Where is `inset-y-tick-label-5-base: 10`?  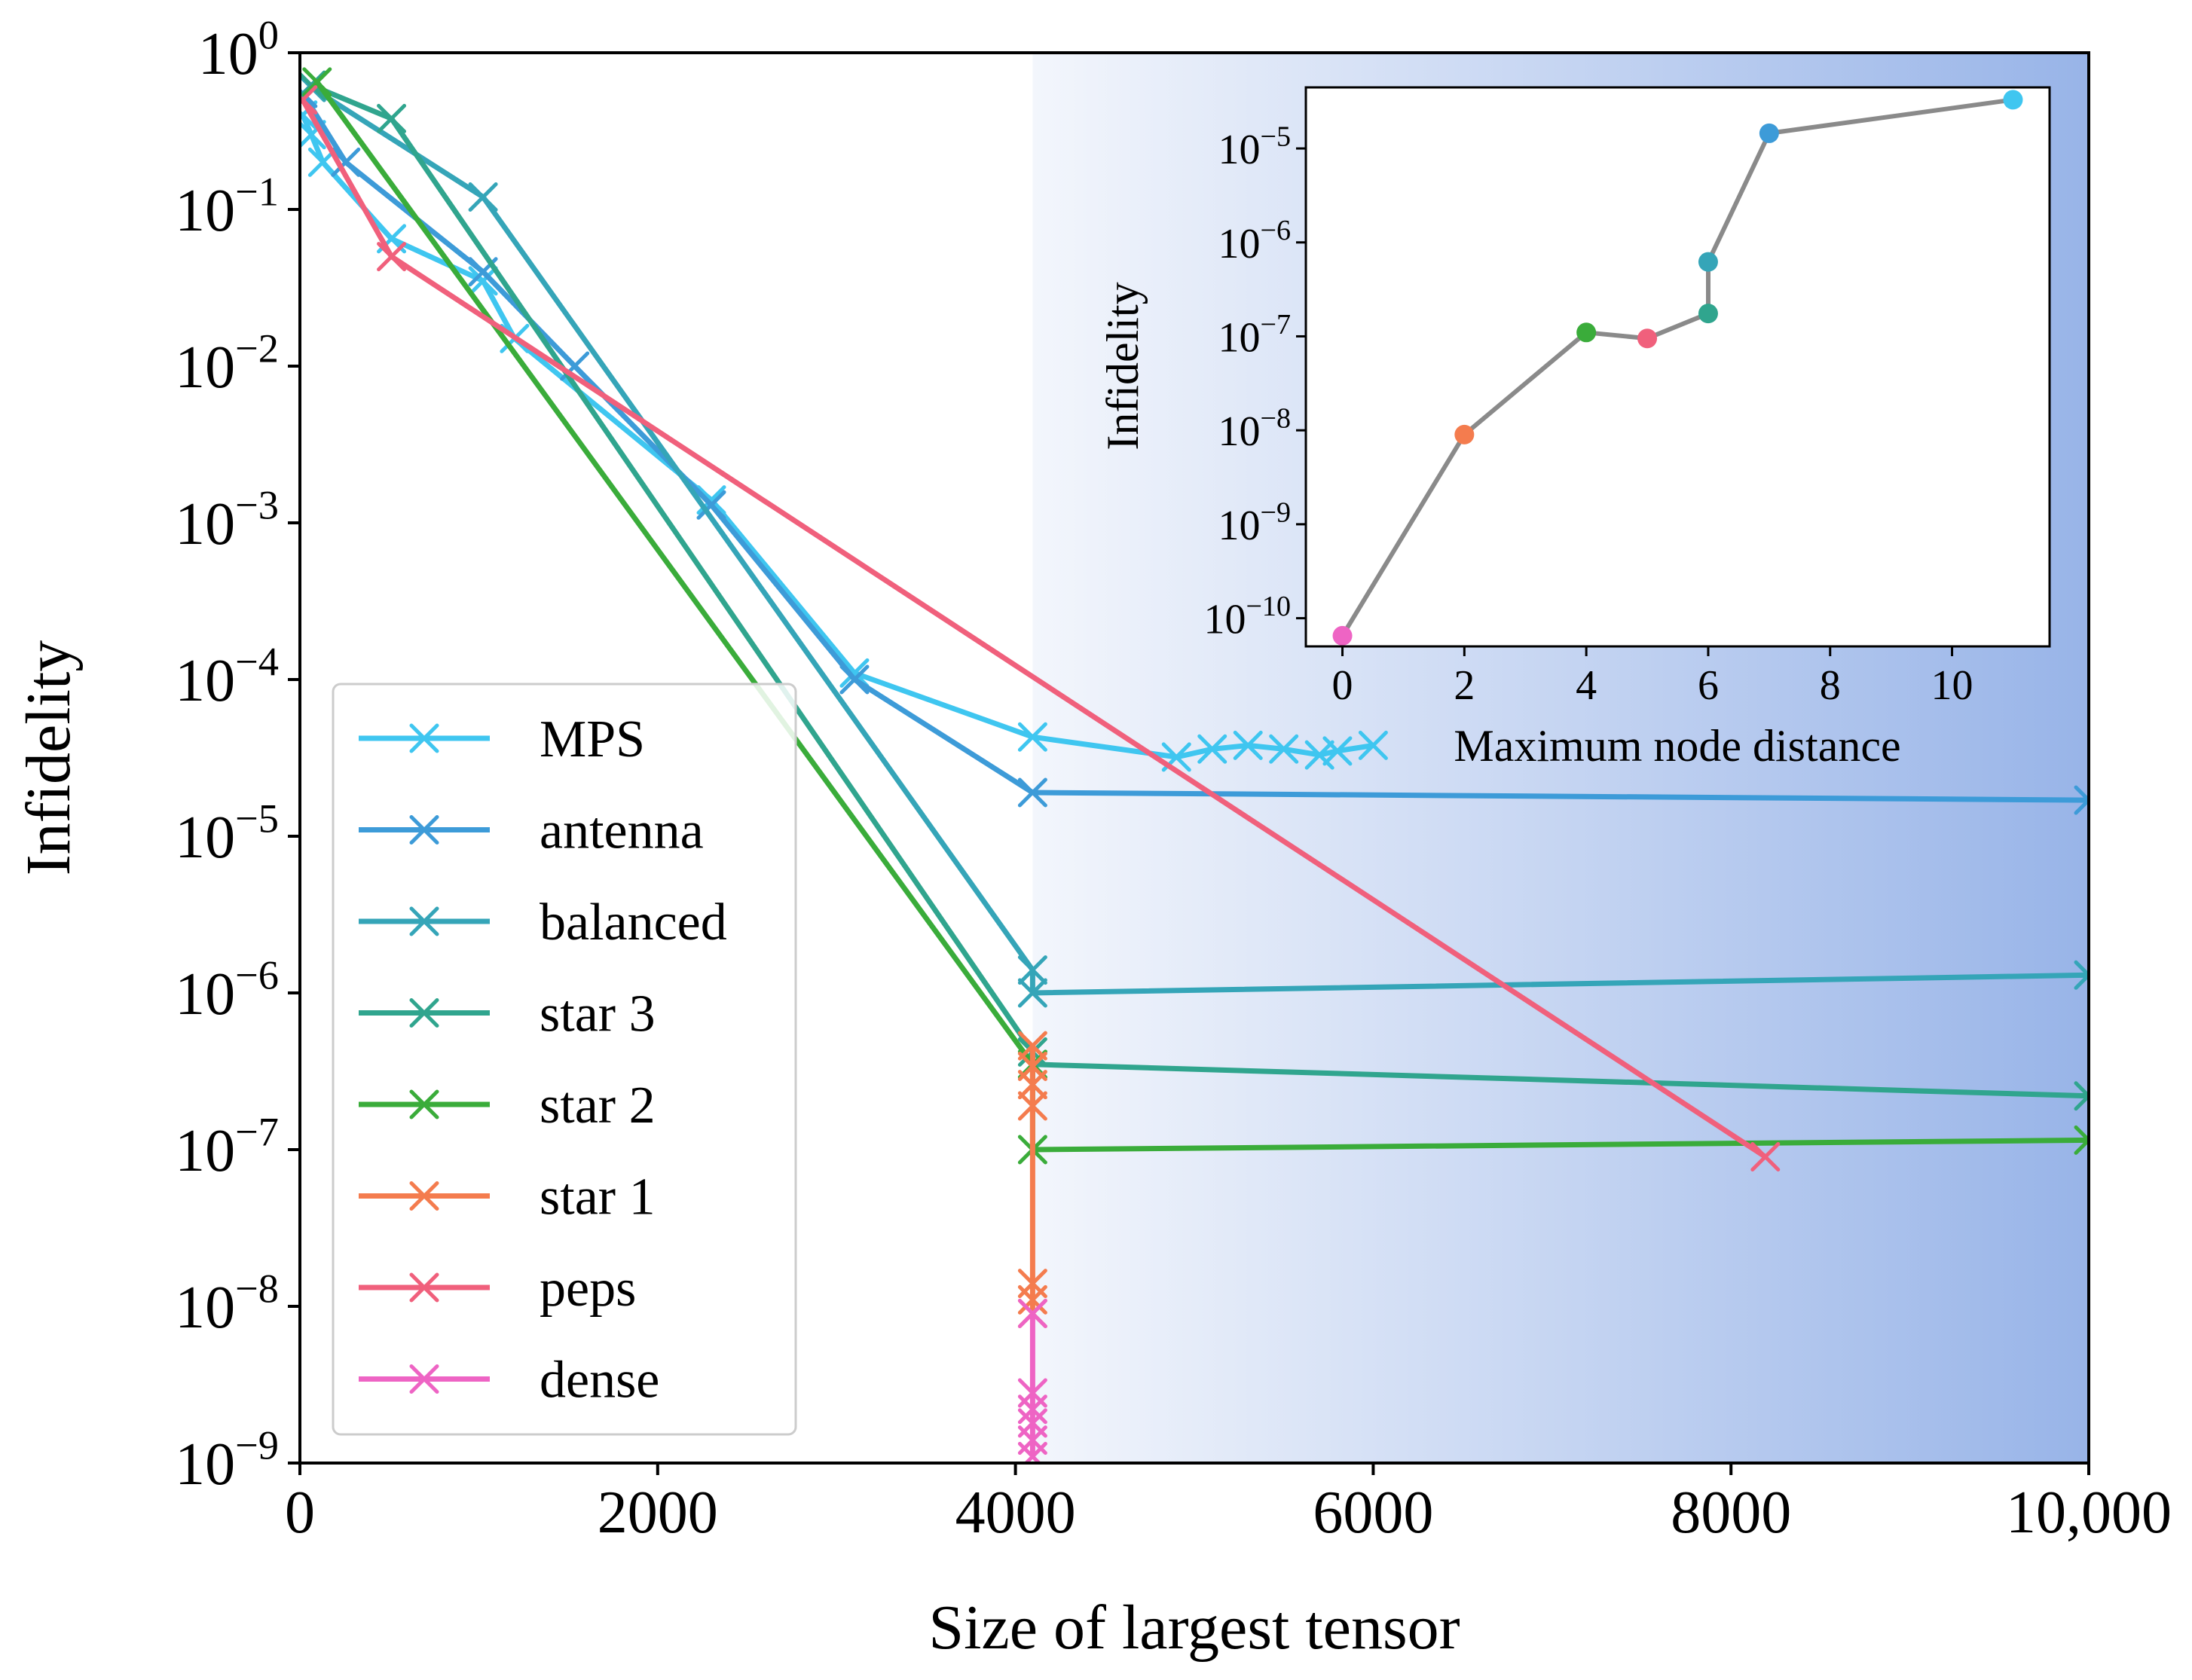 inset-y-tick-label-5-base: 10 is located at coordinates (1224, 620).